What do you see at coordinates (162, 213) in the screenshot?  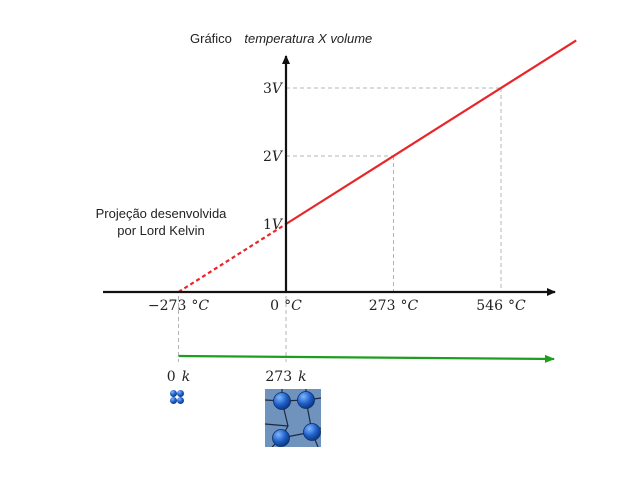 I see `annotation-line-1: Projeção desenvolvida` at bounding box center [162, 213].